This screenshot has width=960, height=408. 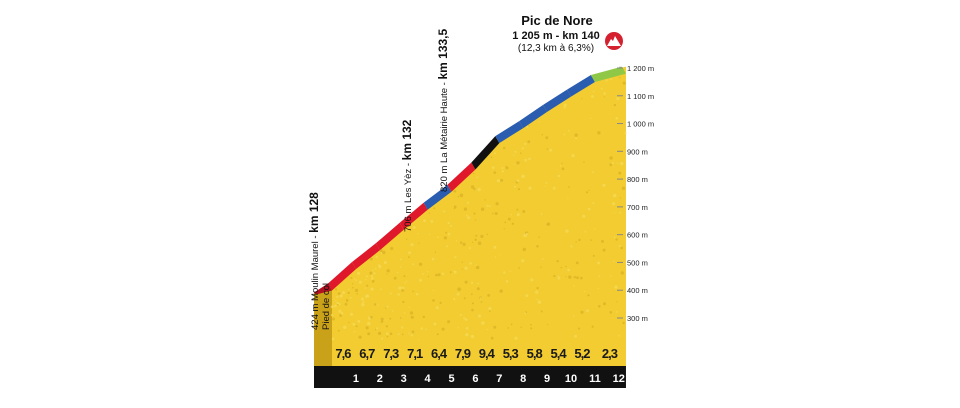 I want to click on gradient-label: 5,8, so click(x=535, y=353).